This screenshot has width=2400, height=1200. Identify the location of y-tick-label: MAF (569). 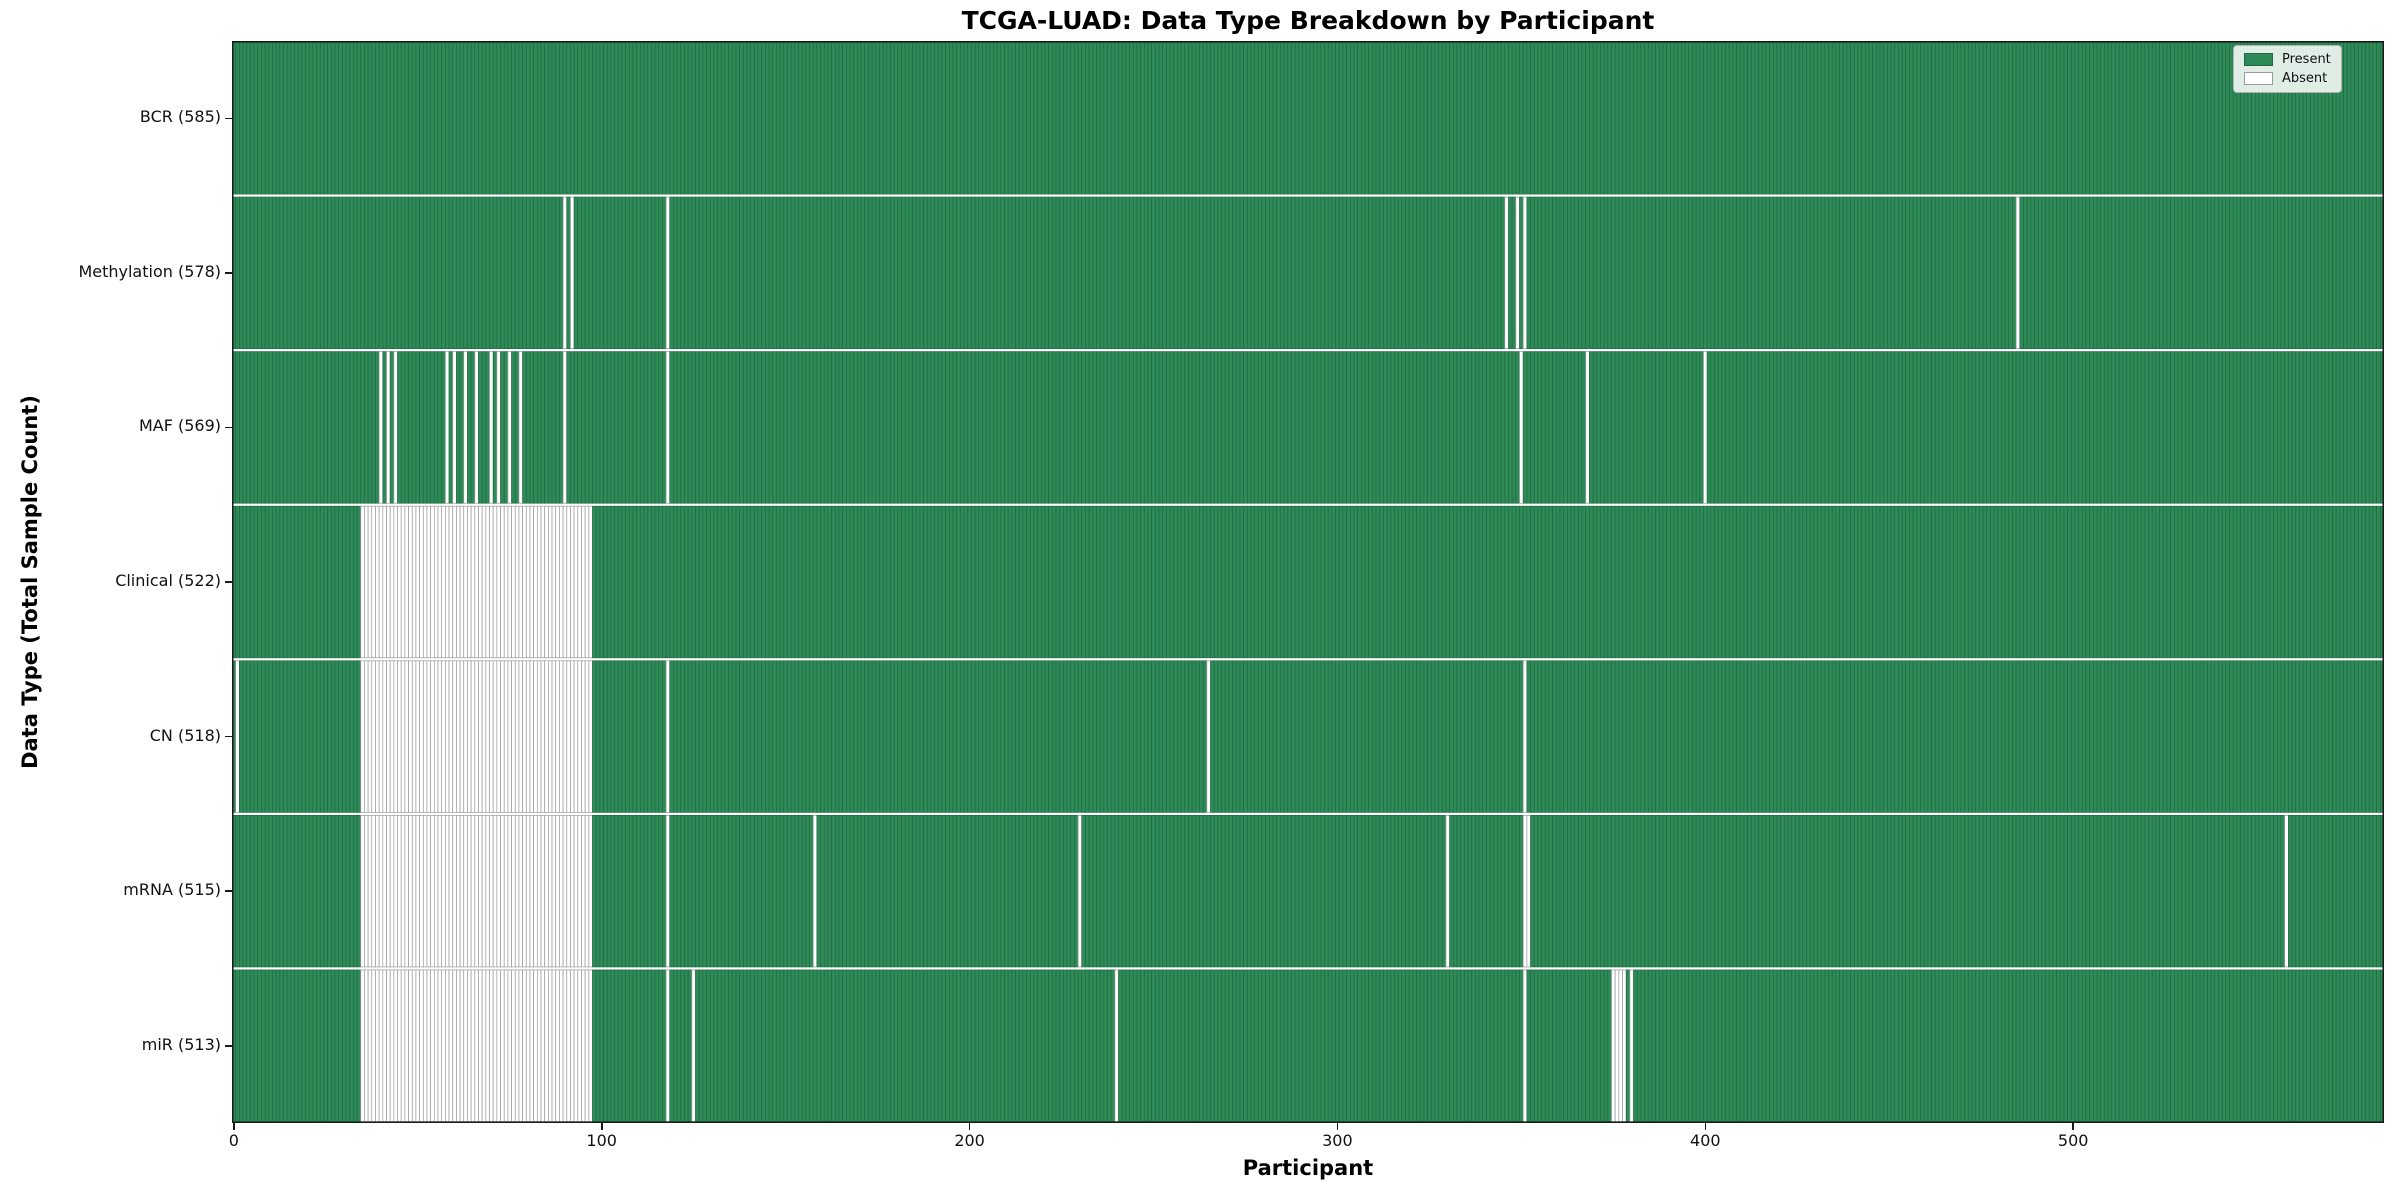
(179, 426).